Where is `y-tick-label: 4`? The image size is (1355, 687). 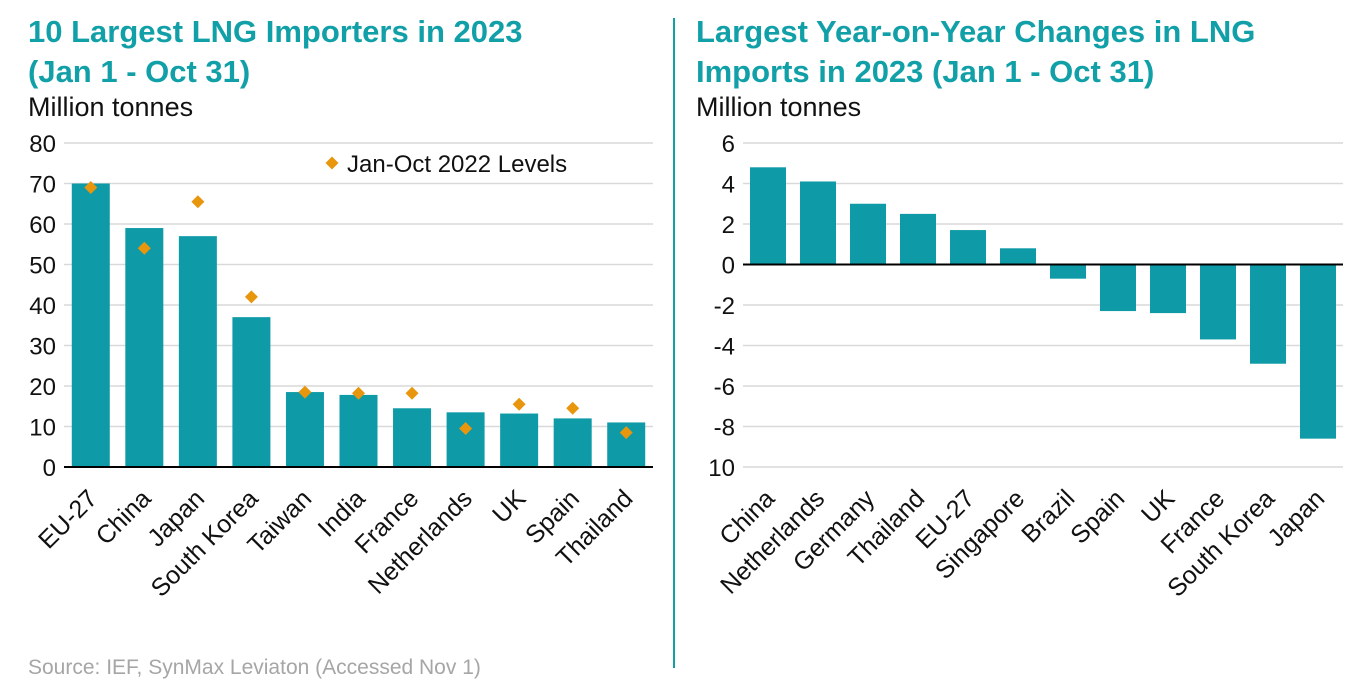 y-tick-label: 4 is located at coordinates (728, 185).